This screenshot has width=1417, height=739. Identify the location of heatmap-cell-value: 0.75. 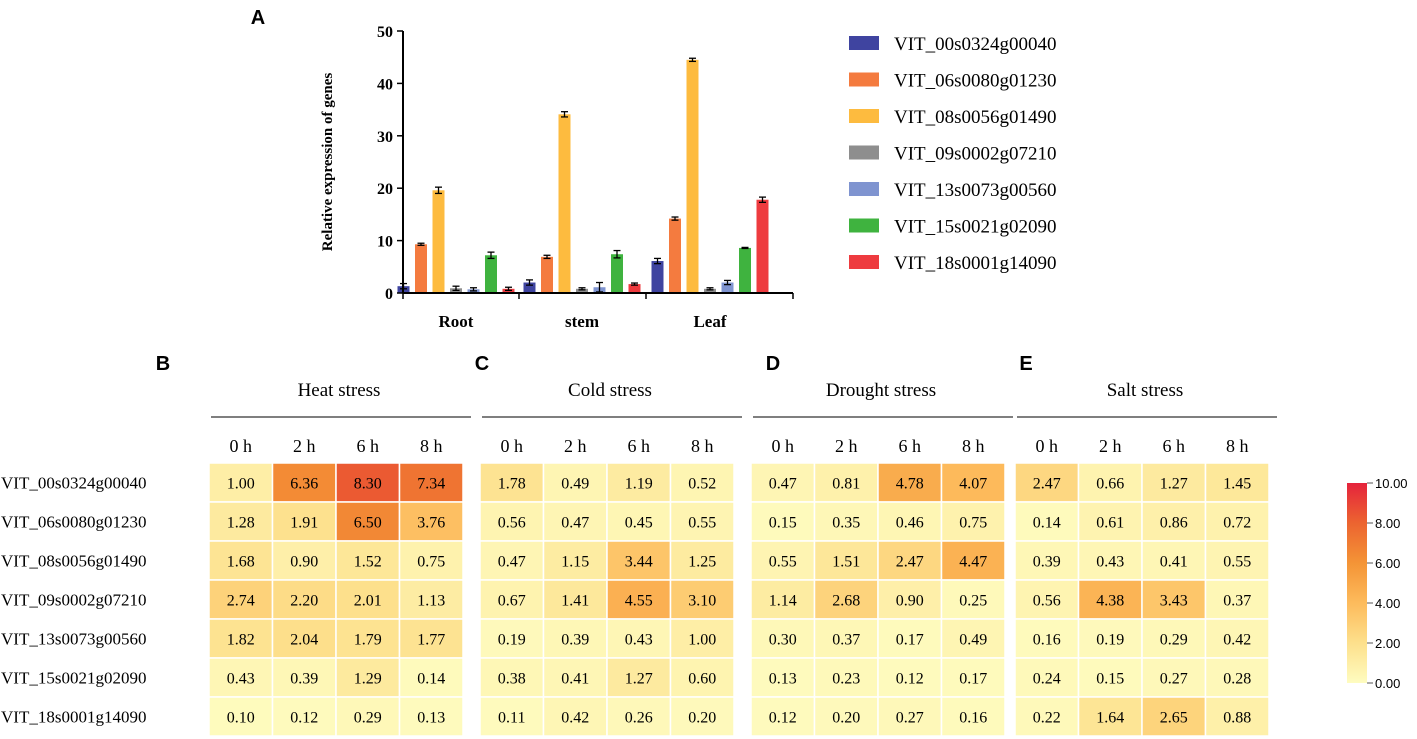
(973, 523).